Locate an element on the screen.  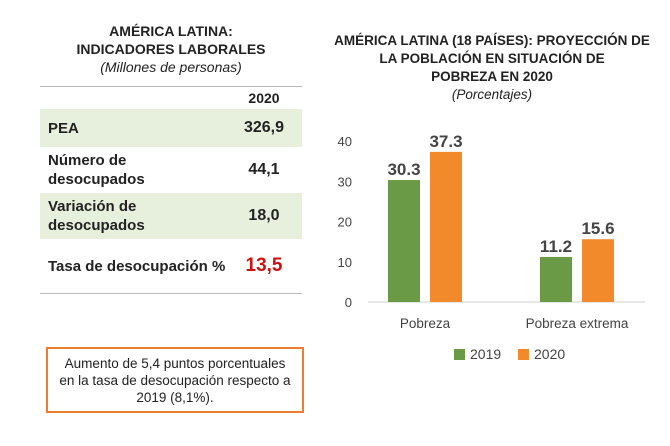
y-tick-label: 10 is located at coordinates (345, 262).